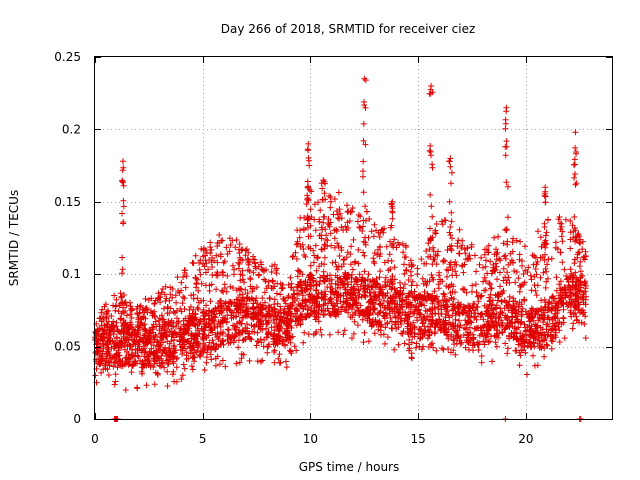 The height and width of the screenshot is (480, 640). What do you see at coordinates (14, 238) in the screenshot?
I see `y-axis-label: SRMTID / TECUs` at bounding box center [14, 238].